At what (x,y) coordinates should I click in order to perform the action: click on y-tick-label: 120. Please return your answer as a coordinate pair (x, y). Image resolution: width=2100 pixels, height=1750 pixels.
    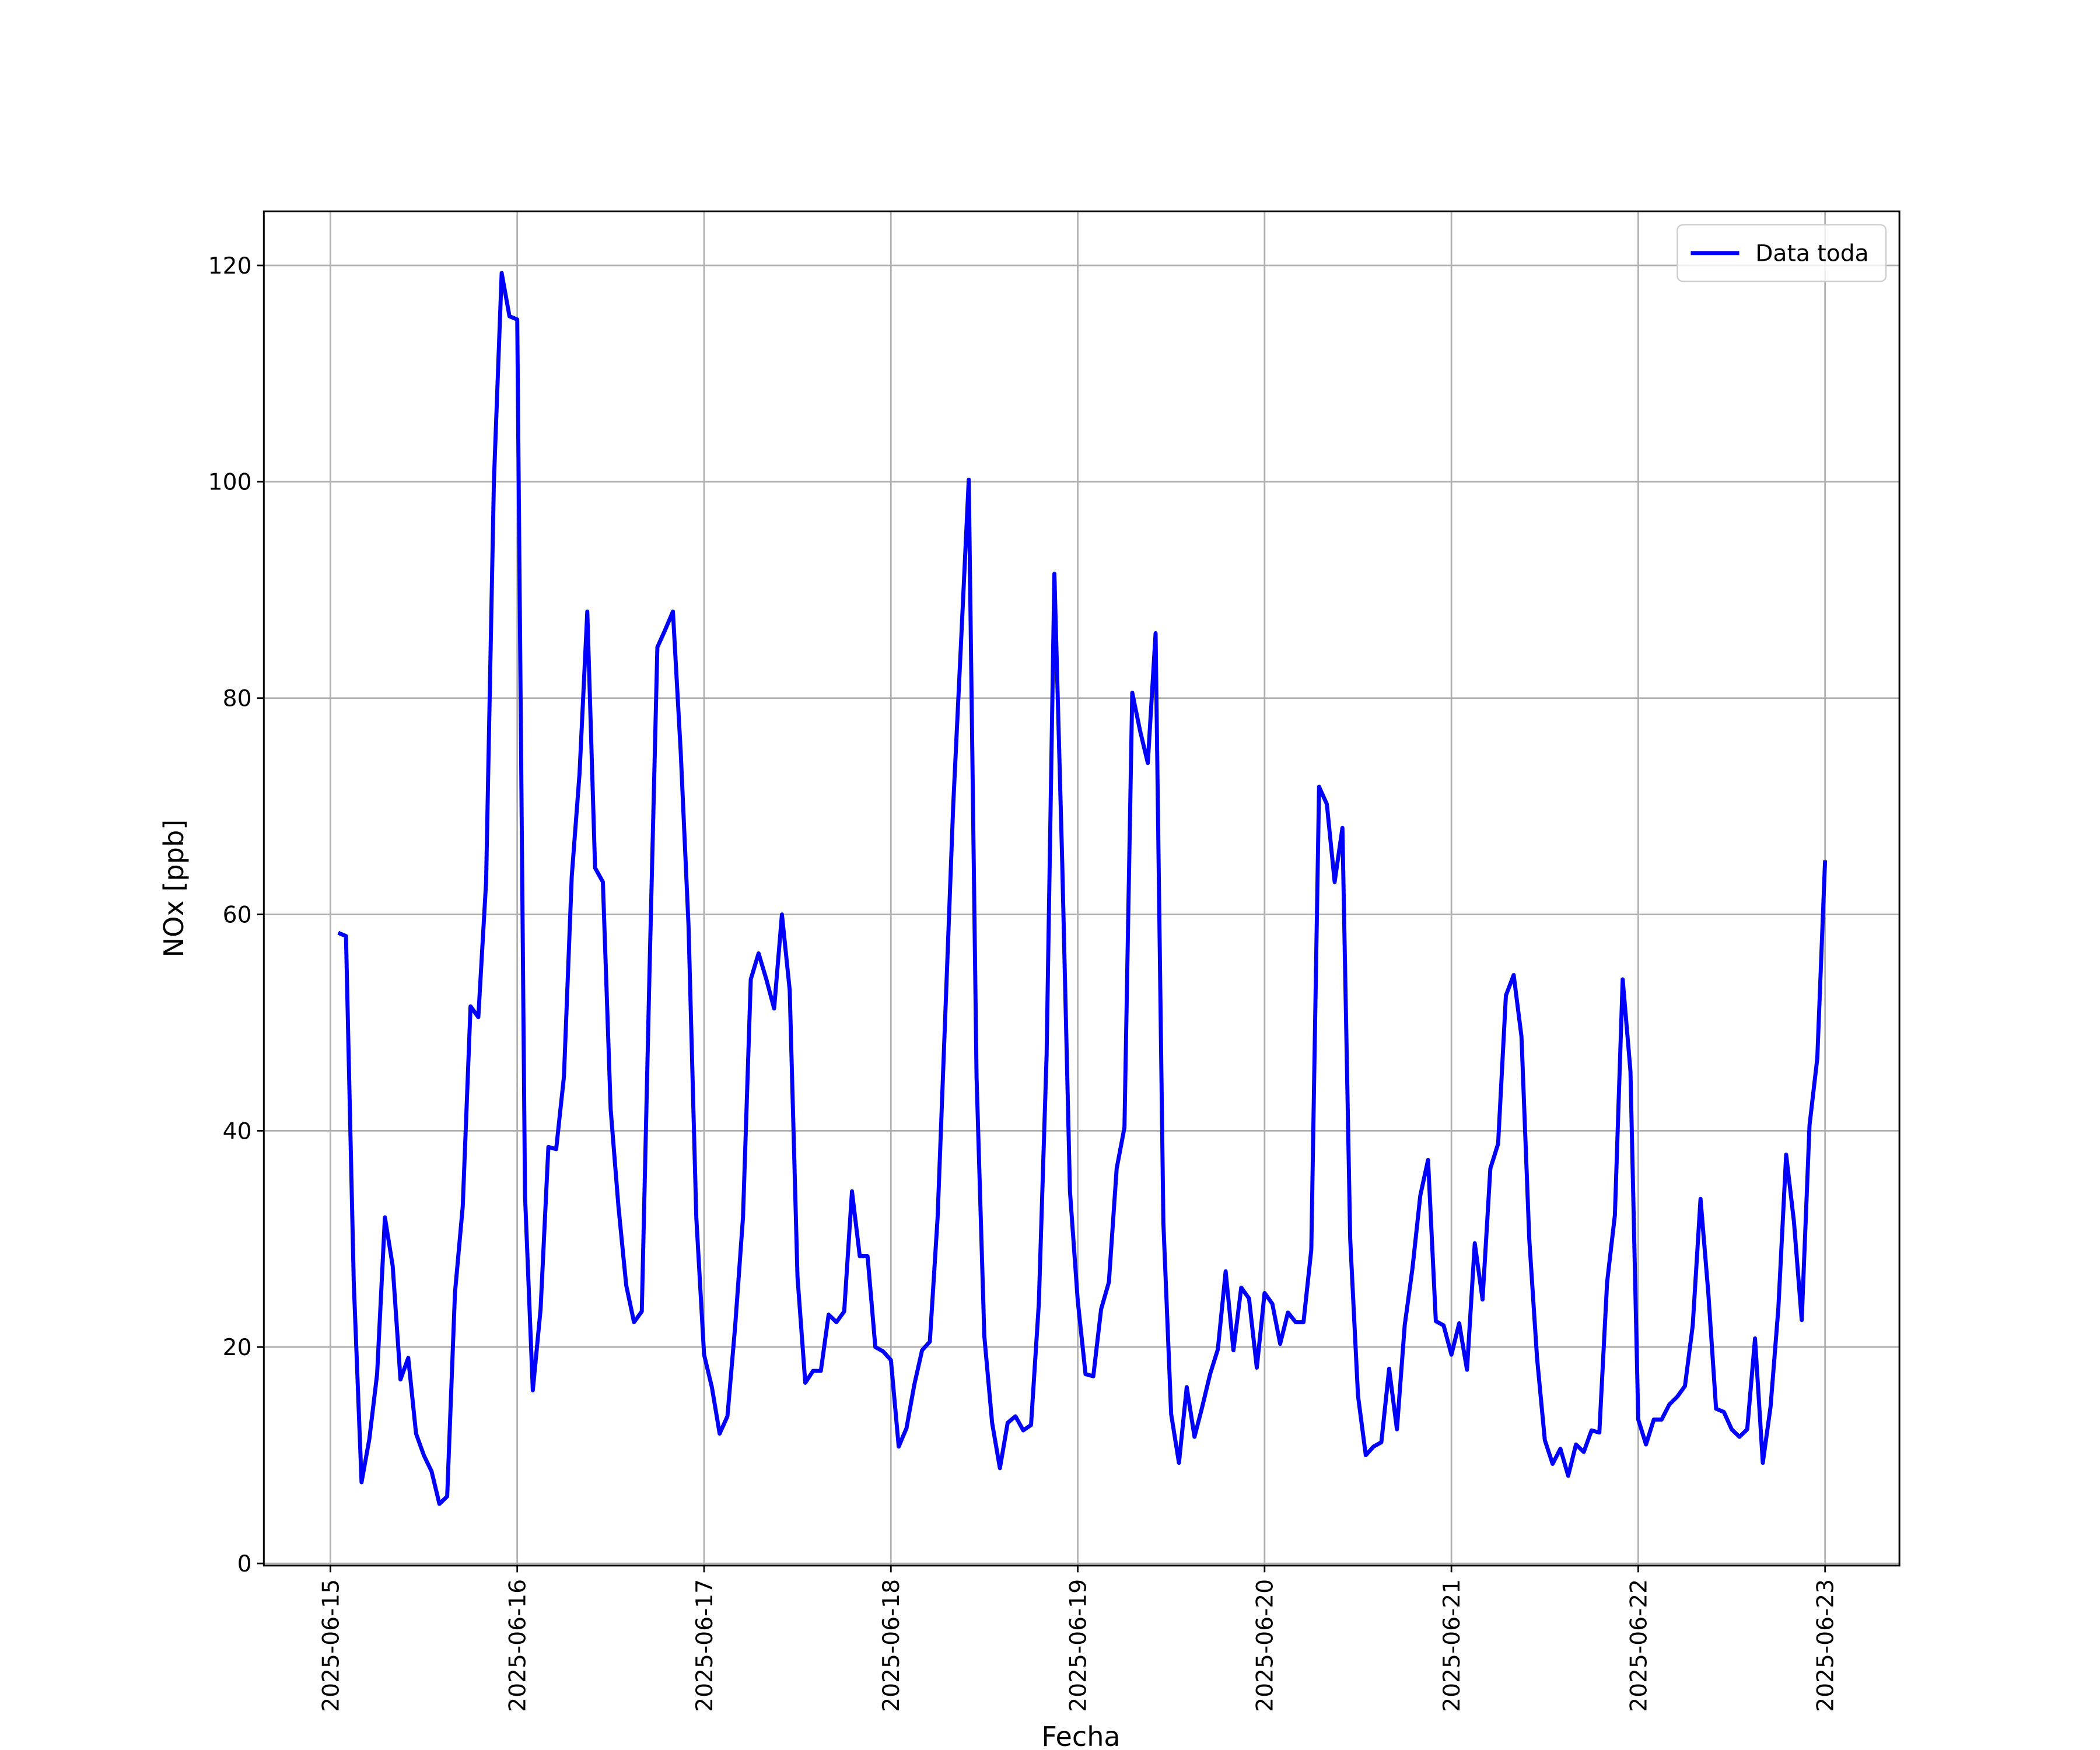
    Looking at the image, I should click on (230, 266).